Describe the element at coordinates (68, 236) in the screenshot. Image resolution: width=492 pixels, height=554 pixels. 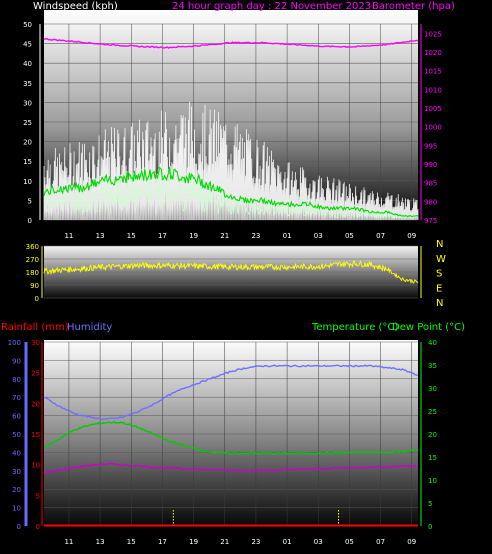
I see `wind-x-tick-label: 11` at that location.